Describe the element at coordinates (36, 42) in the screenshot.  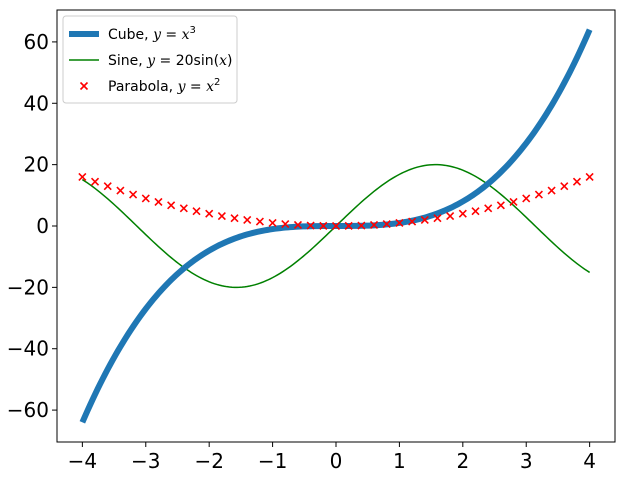
I see `y-tick-label: 60` at that location.